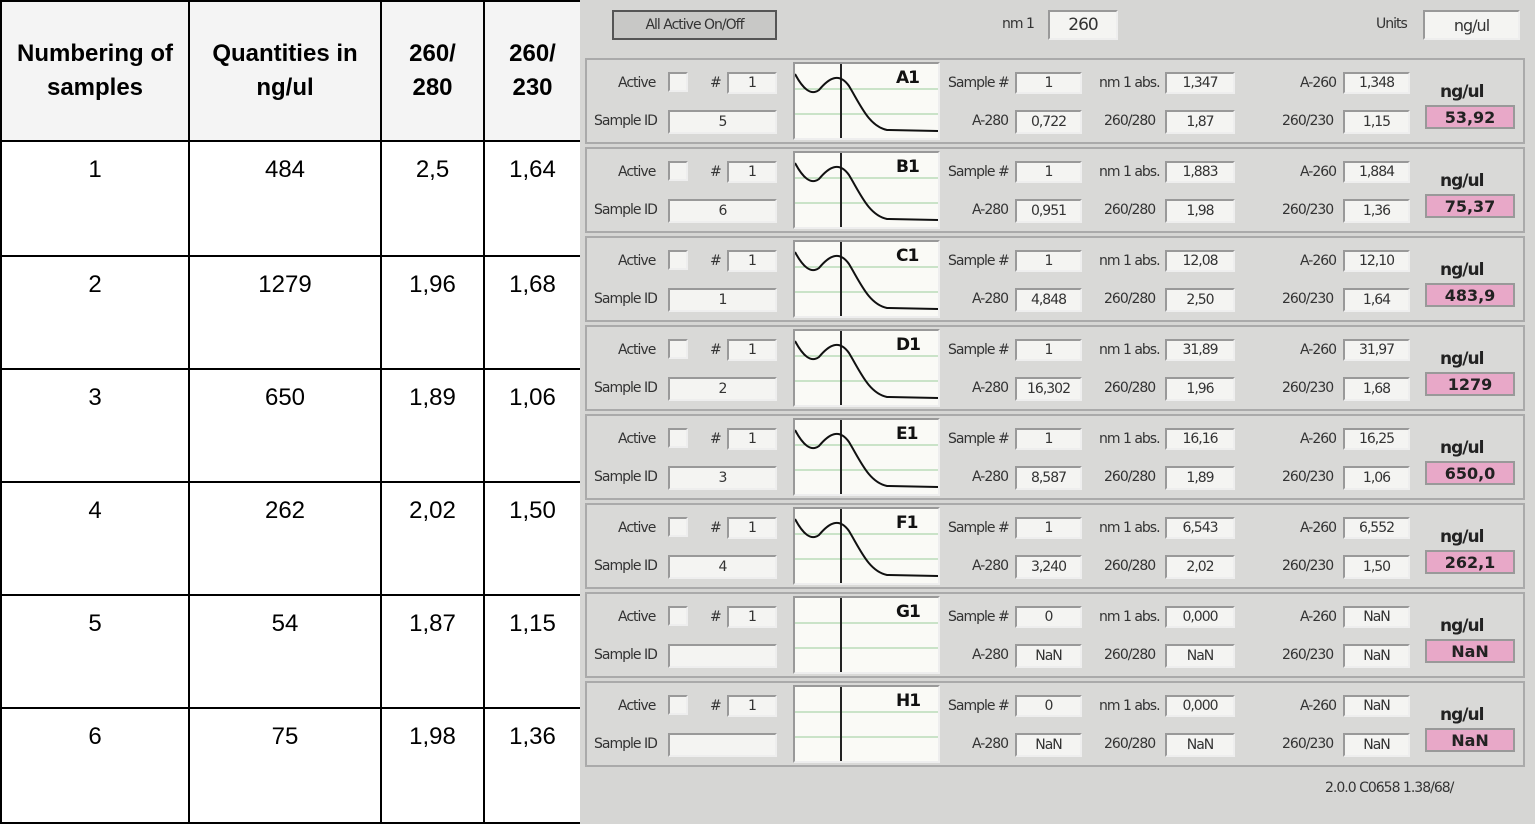  Describe the element at coordinates (1200, 478) in the screenshot. I see `ratio-280-input: 1,89` at that location.